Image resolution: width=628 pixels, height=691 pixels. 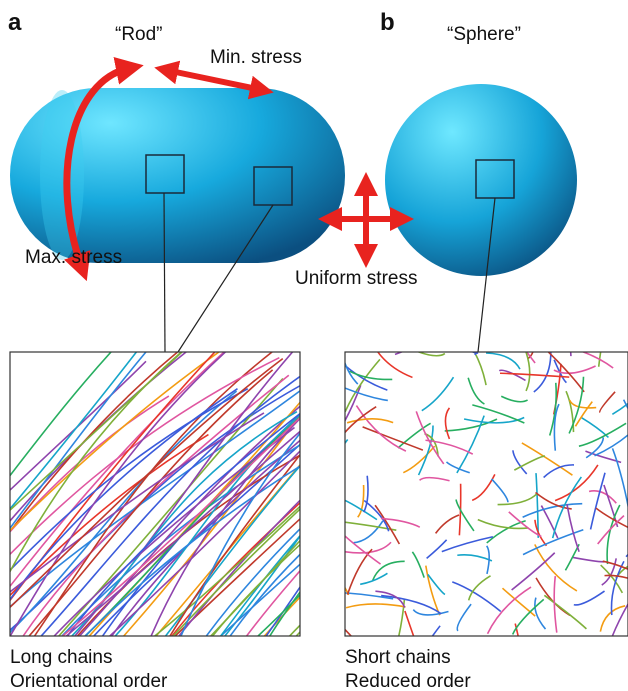 I want to click on stress-label: Uniform stress, so click(x=356, y=278).